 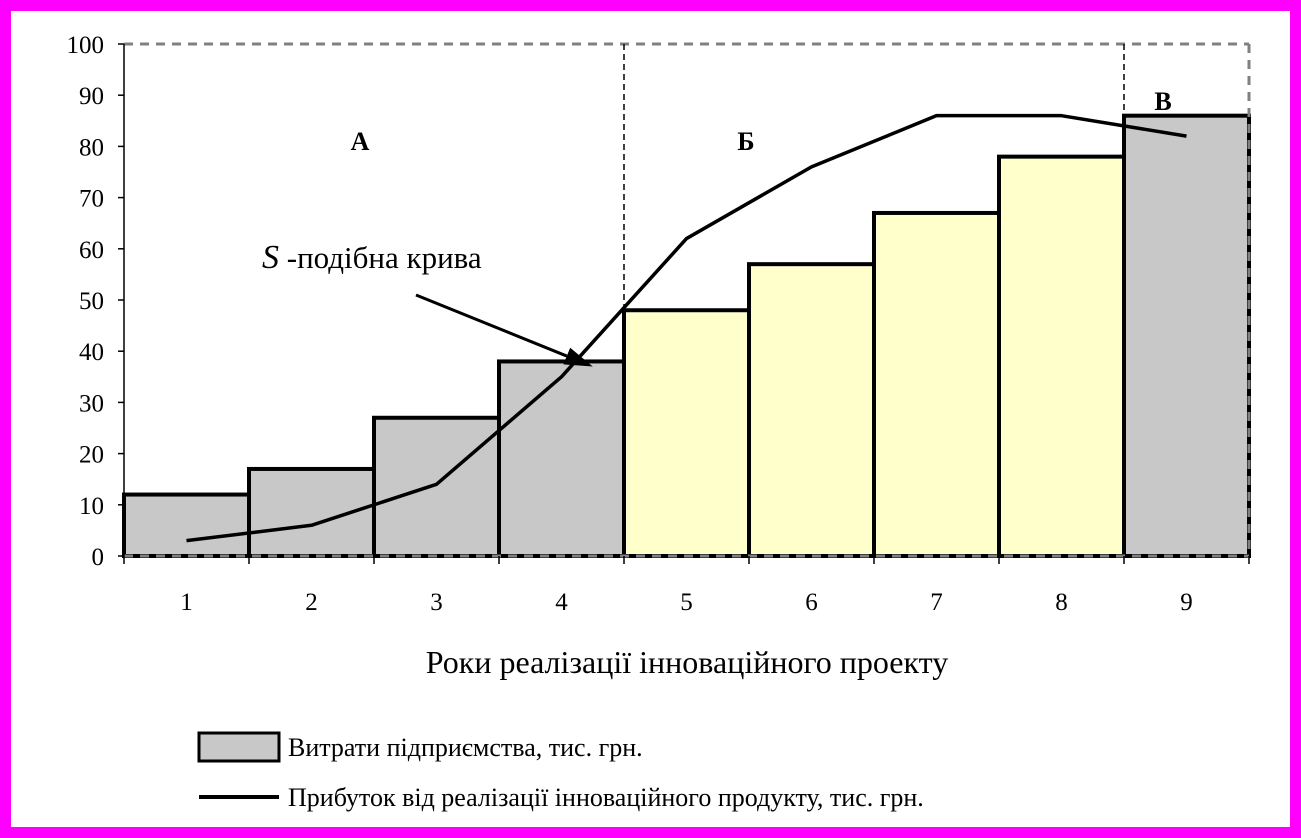 I want to click on arrow-head, so click(x=578, y=357).